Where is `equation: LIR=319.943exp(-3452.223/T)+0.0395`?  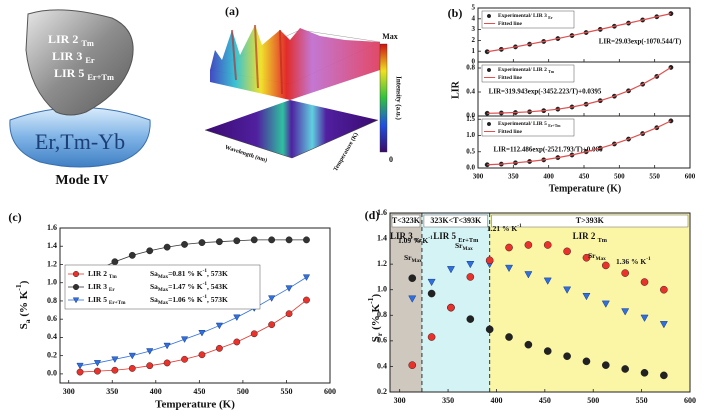 equation: LIR=319.943exp(-3452.223/T)+0.0395 is located at coordinates (545, 92).